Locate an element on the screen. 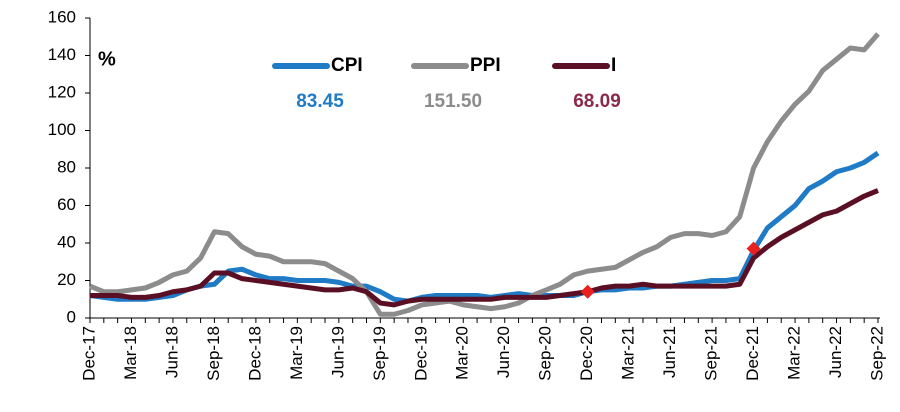 This screenshot has width=900, height=412. legend-label: I is located at coordinates (613, 65).